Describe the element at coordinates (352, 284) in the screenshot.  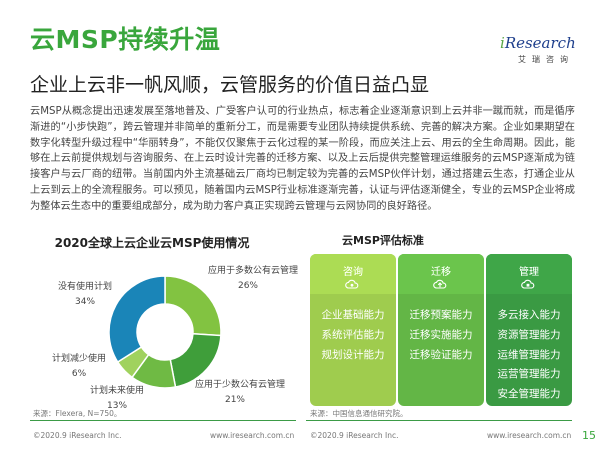
I see `cloud-gear-icon` at that location.